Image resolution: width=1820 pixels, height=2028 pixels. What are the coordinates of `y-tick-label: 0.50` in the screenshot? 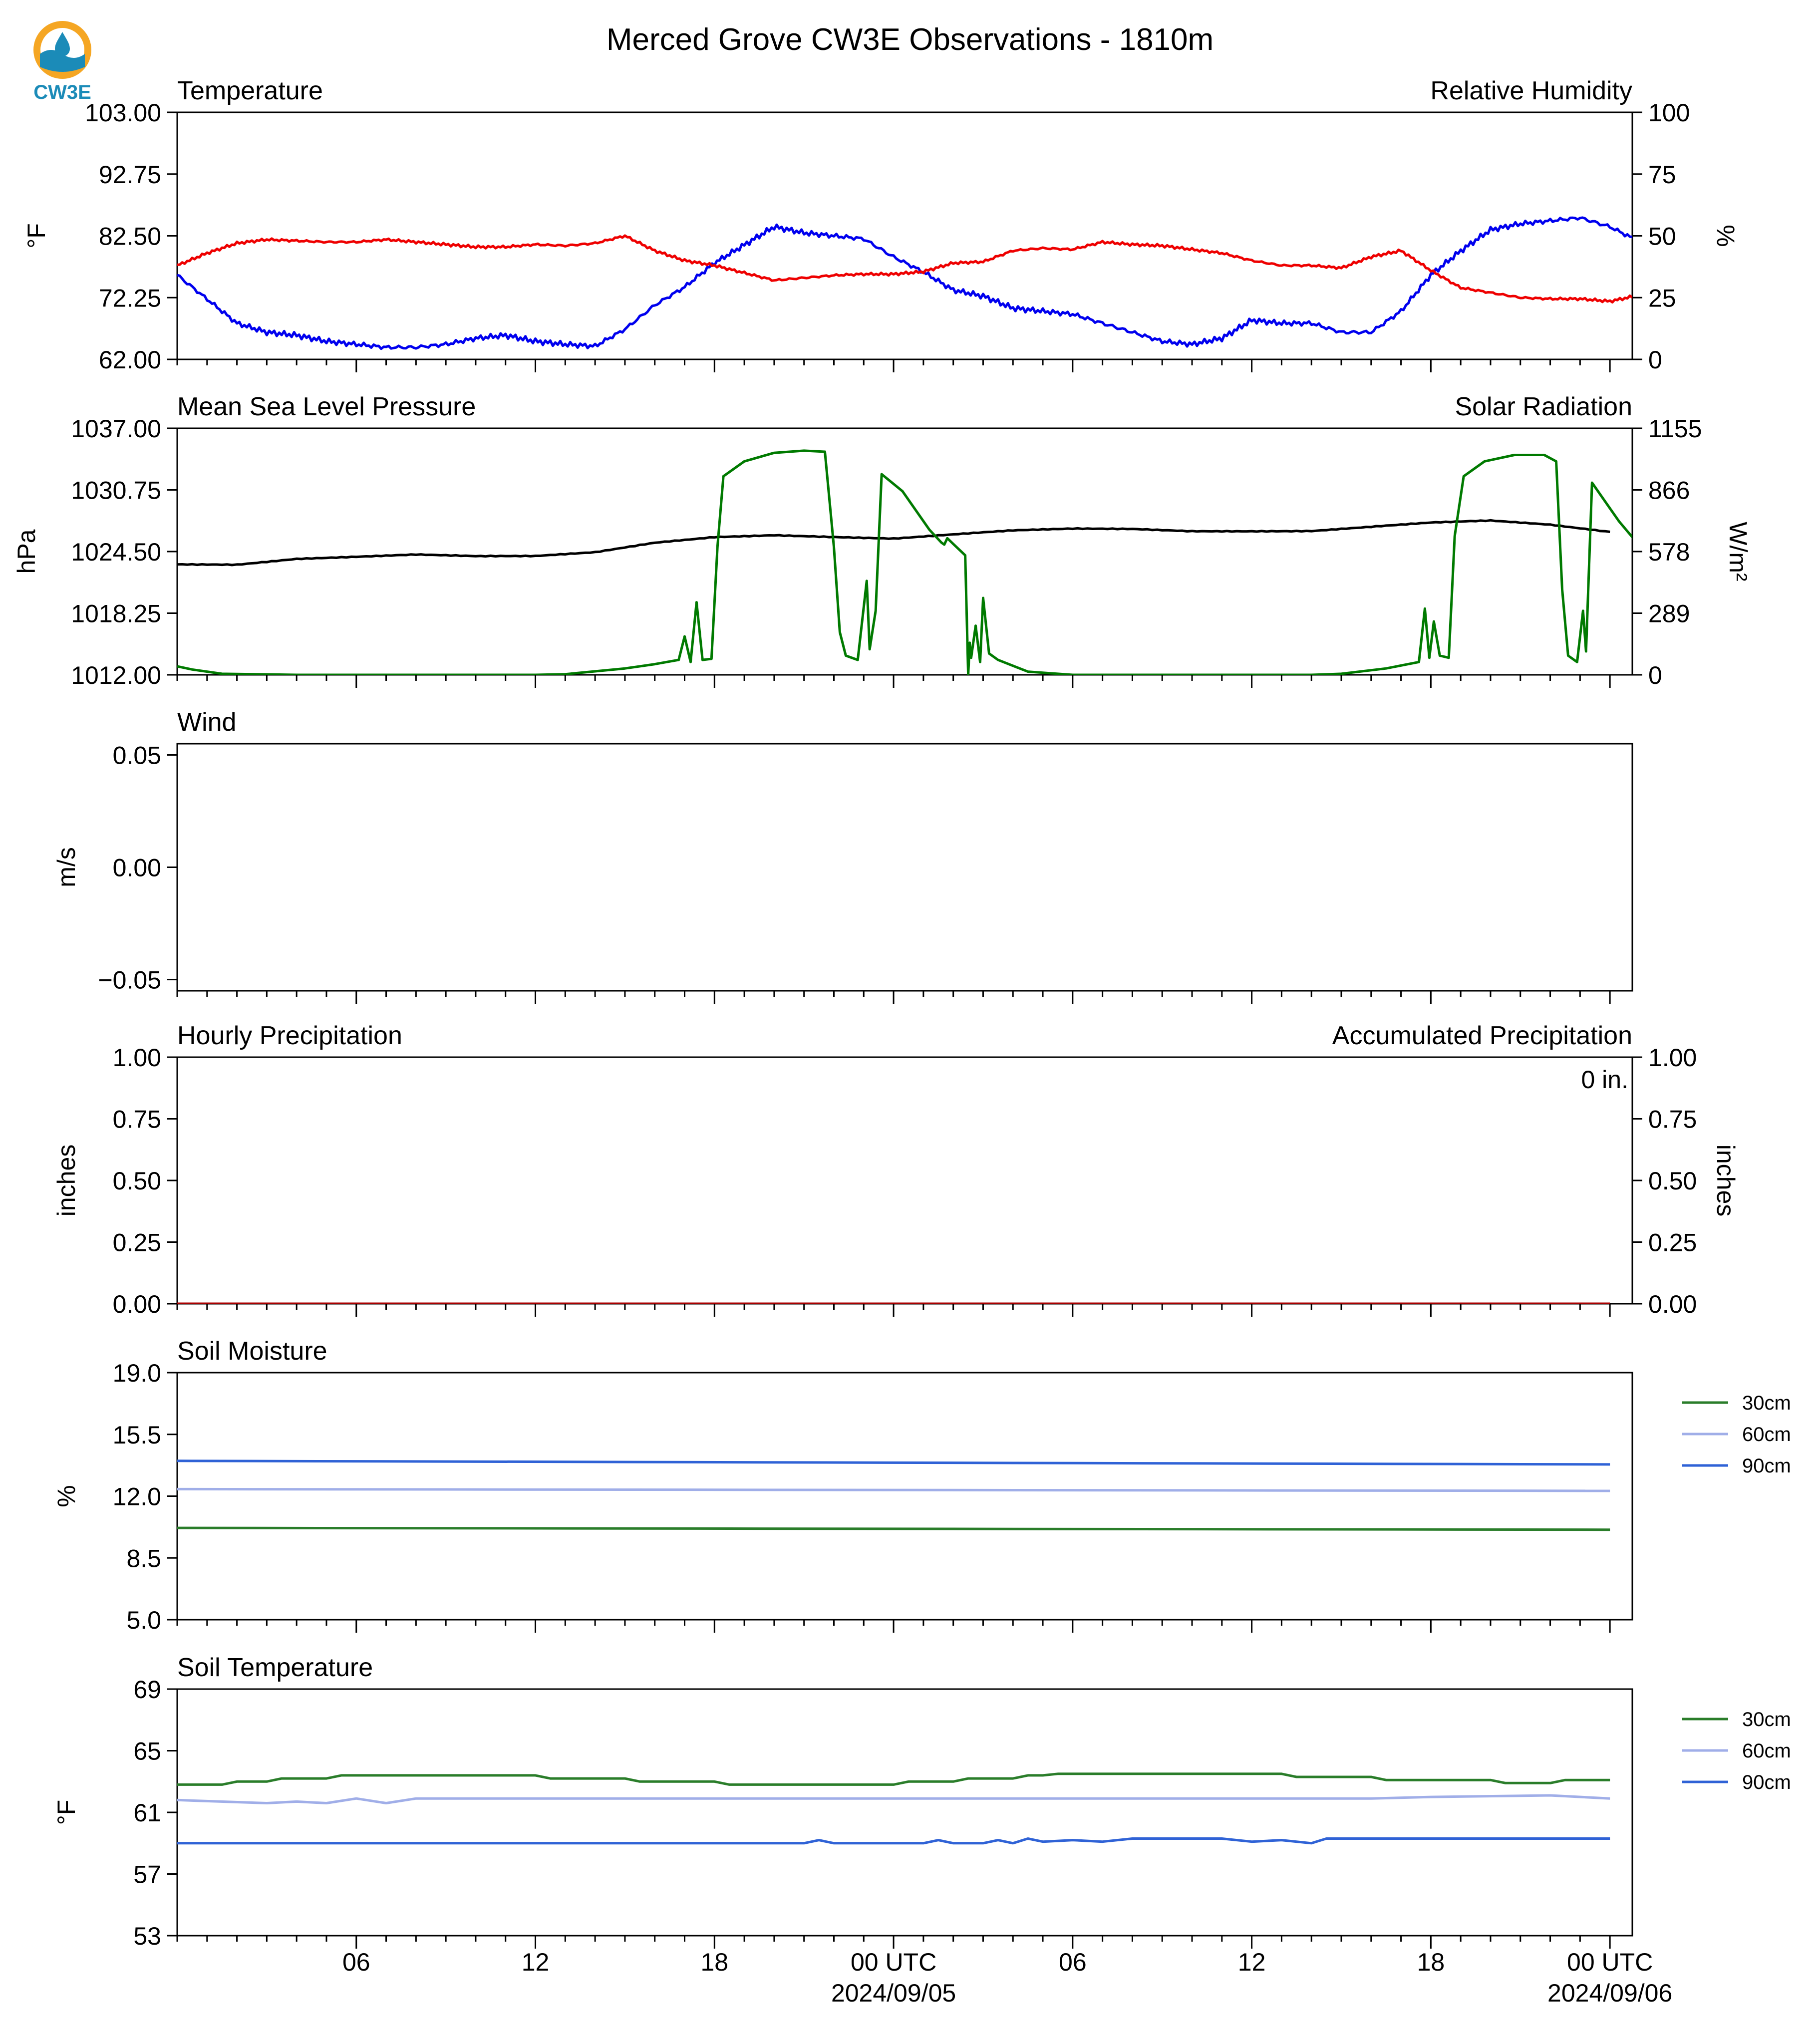 It's located at (137, 1181).